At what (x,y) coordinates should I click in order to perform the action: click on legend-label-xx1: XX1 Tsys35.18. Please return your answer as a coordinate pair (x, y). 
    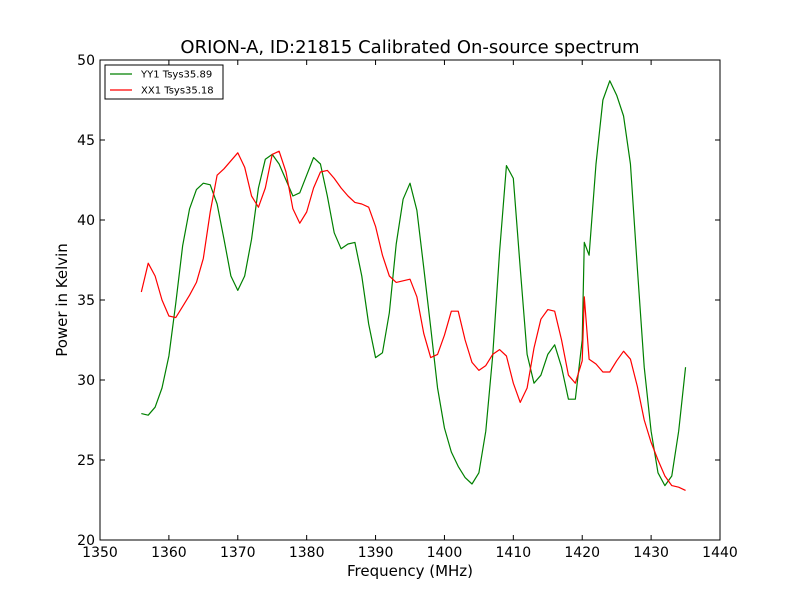
    Looking at the image, I should click on (177, 91).